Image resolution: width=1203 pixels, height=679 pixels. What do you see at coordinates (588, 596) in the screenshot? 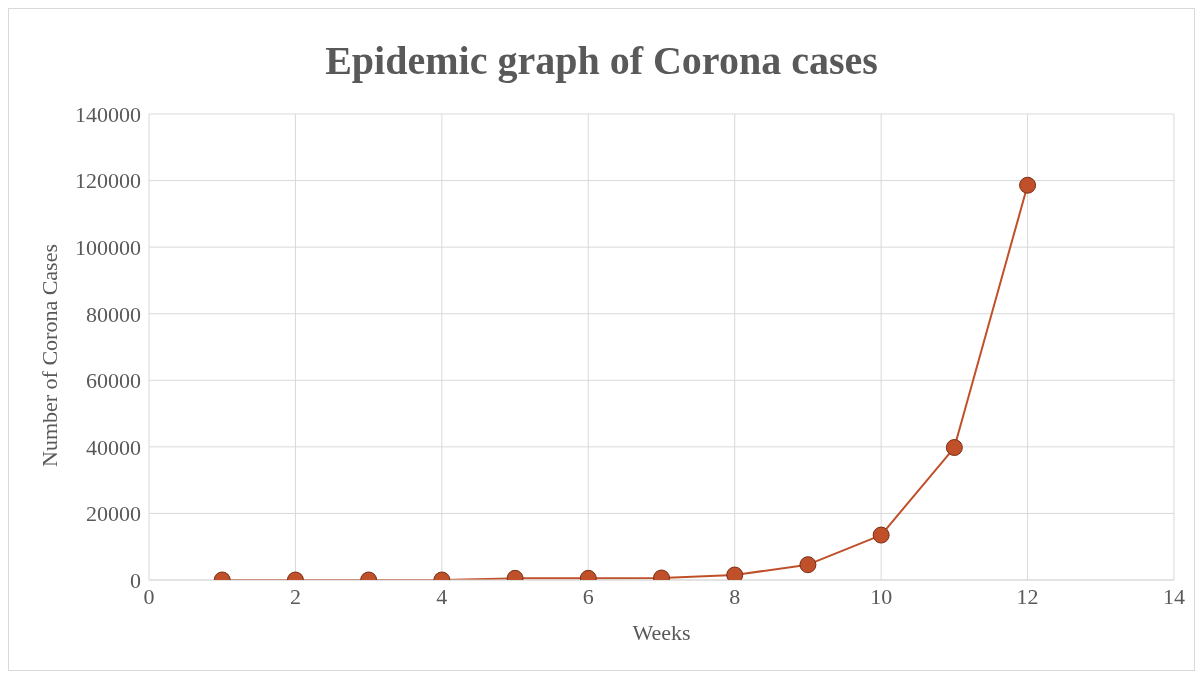
I see `x-tick-label: 6` at bounding box center [588, 596].